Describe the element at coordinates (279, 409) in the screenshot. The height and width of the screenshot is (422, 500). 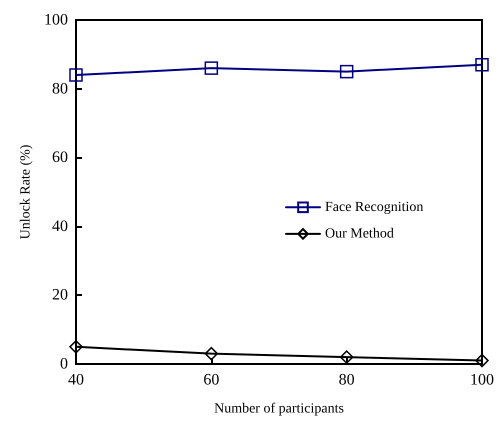
I see `x-axis-title: Number of participants` at that location.